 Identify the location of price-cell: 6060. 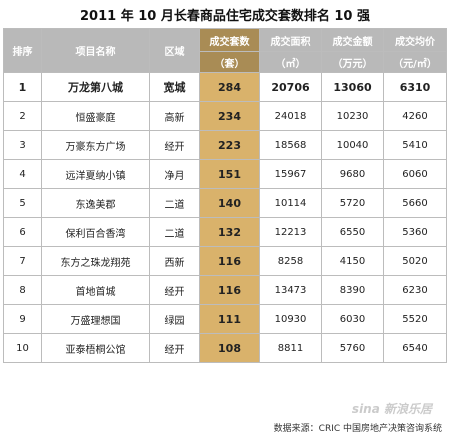
(415, 174).